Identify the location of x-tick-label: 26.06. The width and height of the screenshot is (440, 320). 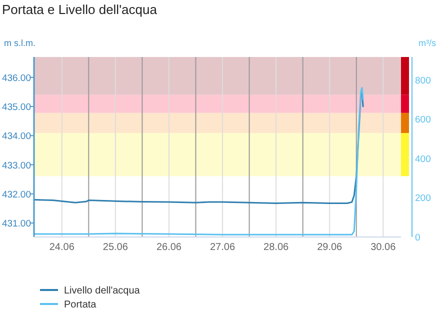
(169, 247).